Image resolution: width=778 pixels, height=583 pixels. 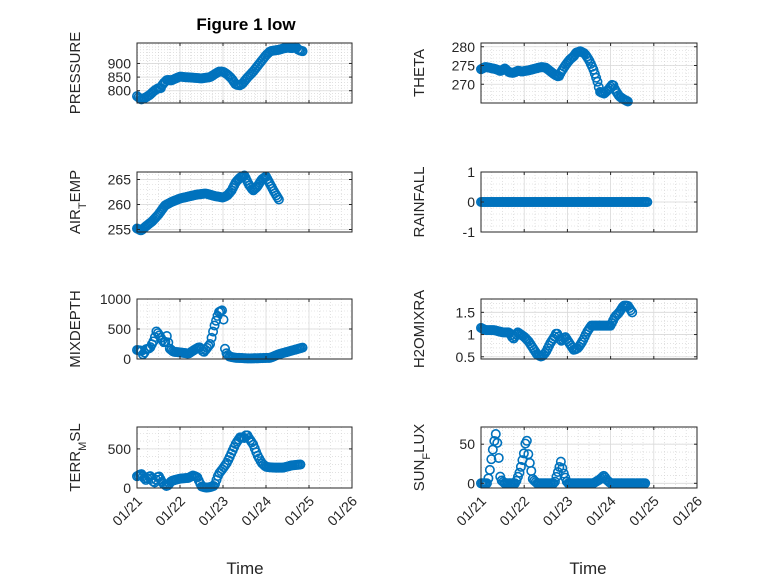 What do you see at coordinates (78, 457) in the screenshot?
I see `y-axis-label: TERRMSL` at bounding box center [78, 457].